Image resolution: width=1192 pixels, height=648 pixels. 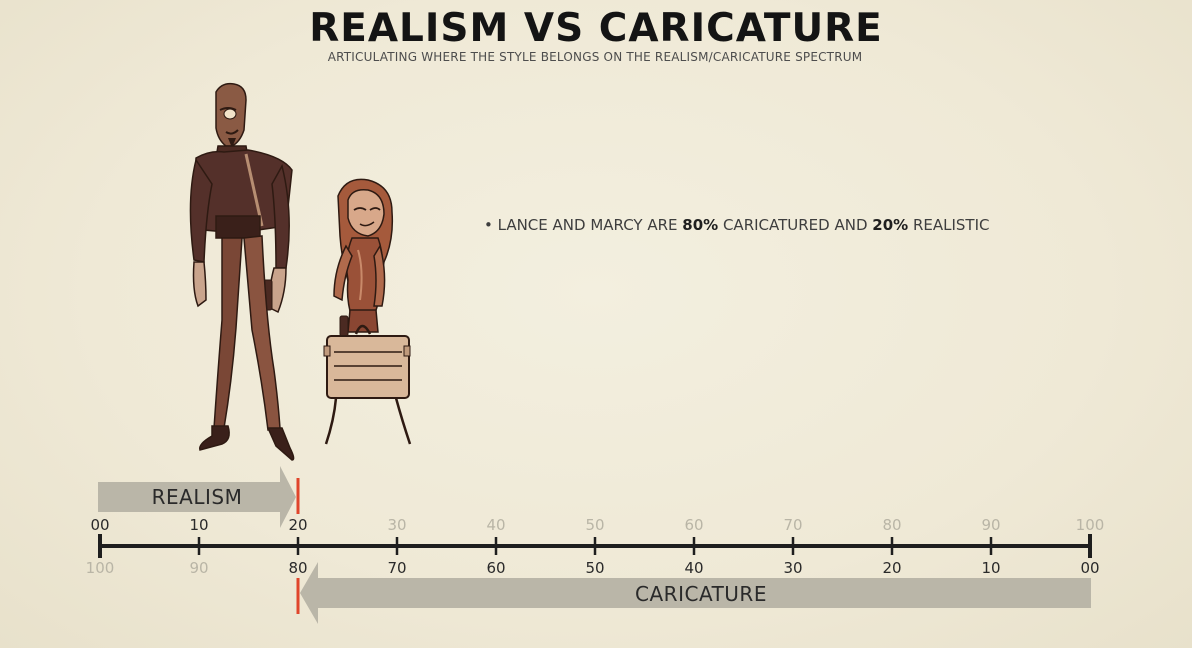 I want to click on tick-label-top: 40, so click(x=495, y=525).